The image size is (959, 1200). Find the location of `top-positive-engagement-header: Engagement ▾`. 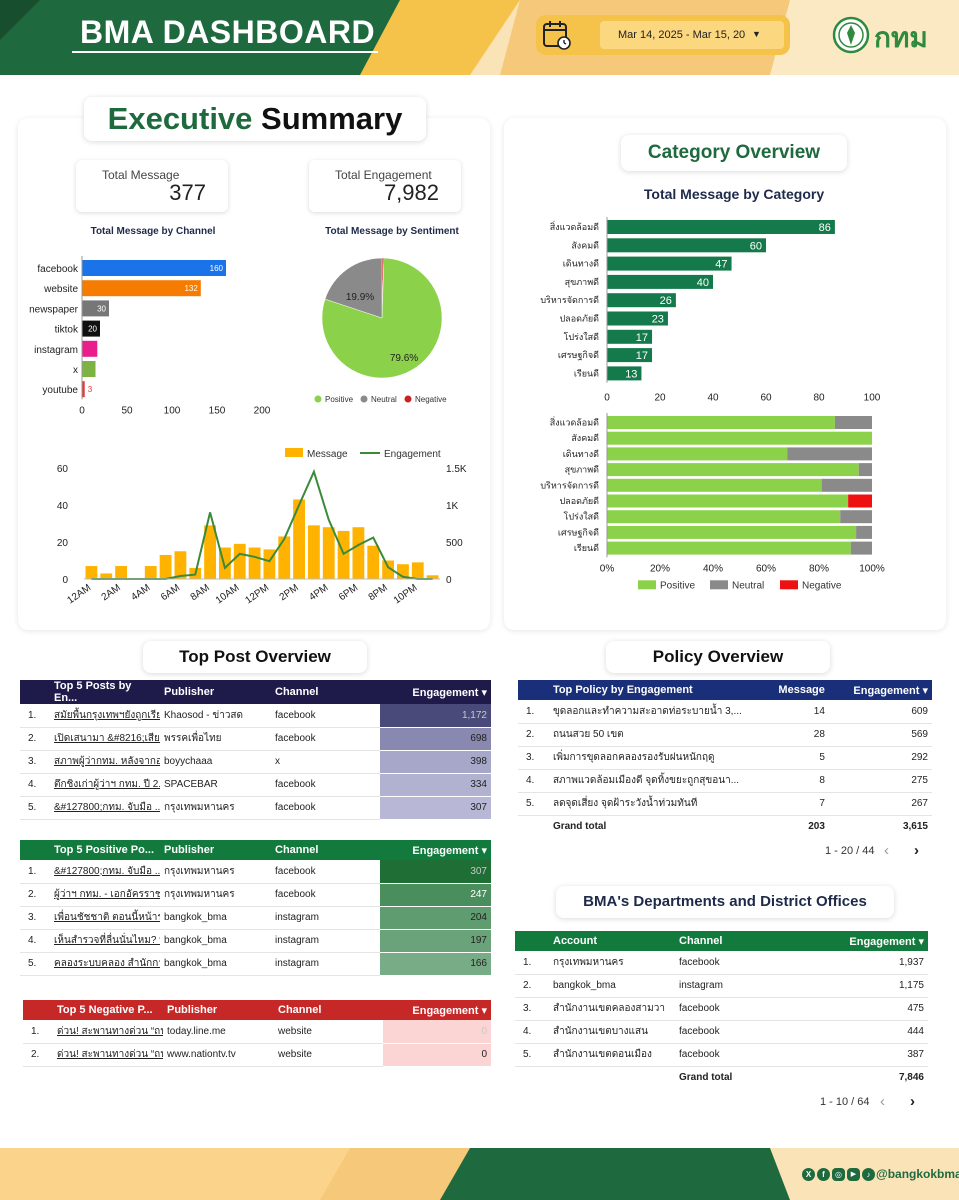

top-positive-engagement-header: Engagement ▾ is located at coordinates (449, 850).